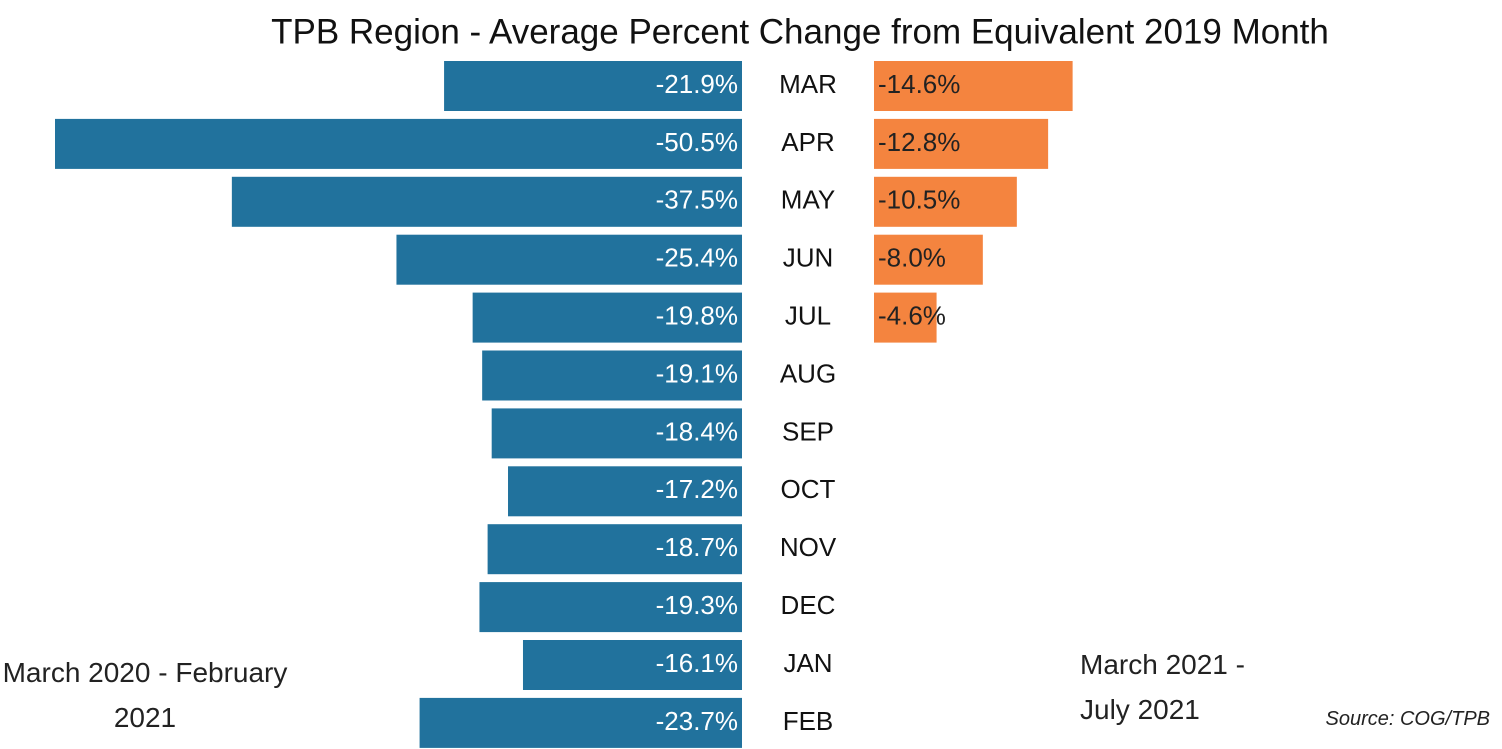  Describe the element at coordinates (697, 373) in the screenshot. I see `data-label: -19.1%` at that location.